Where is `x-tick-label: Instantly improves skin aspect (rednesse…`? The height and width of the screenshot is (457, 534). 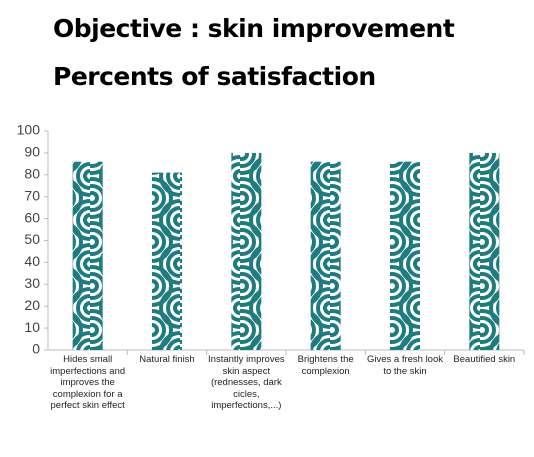
x-tick-label: Instantly improves skin aspect (rednesse… is located at coordinates (246, 382).